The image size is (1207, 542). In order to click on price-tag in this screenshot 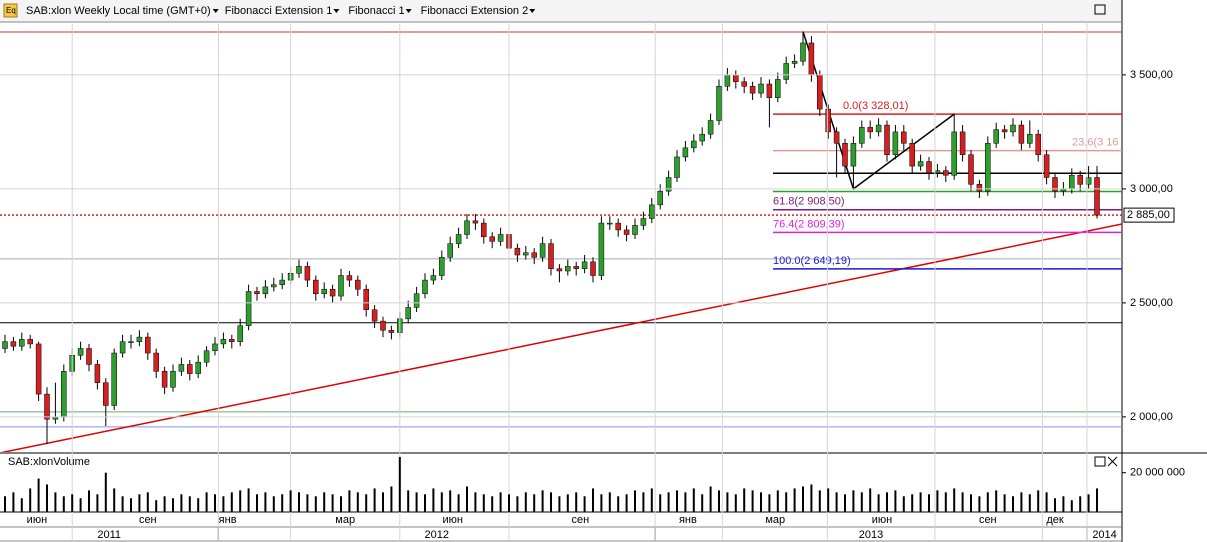, I will do `click(1149, 215)`.